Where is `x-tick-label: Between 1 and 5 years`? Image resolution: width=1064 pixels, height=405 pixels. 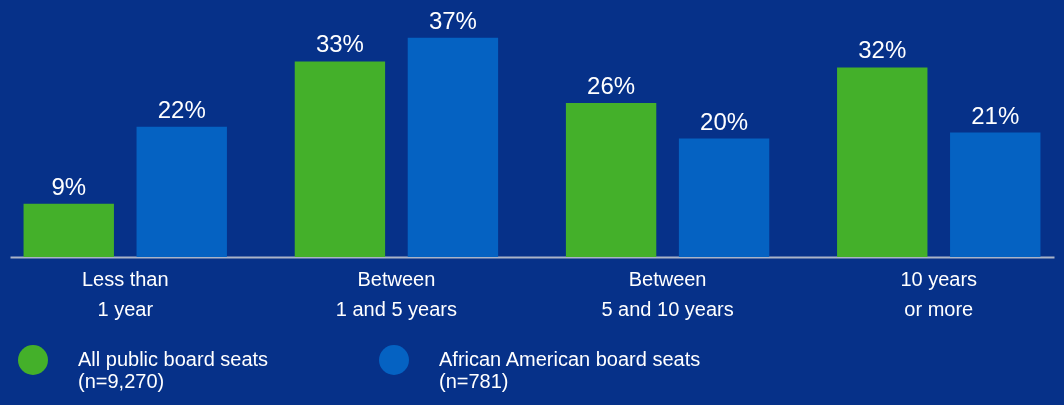
x-tick-label: Between 1 and 5 years is located at coordinates (396, 293).